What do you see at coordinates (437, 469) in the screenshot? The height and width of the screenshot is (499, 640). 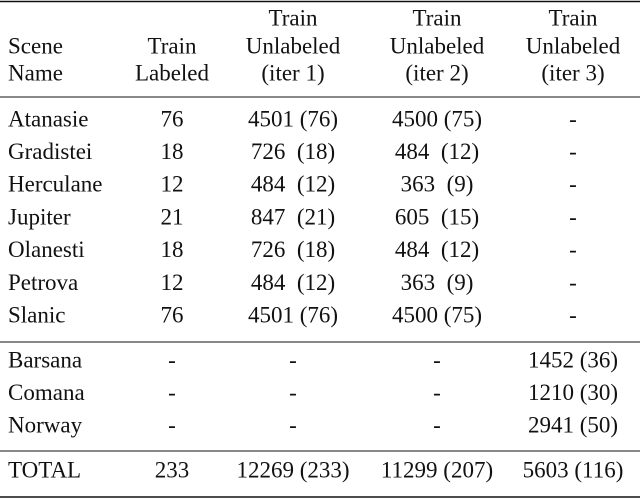 I see `cell: 11299 (207)` at bounding box center [437, 469].